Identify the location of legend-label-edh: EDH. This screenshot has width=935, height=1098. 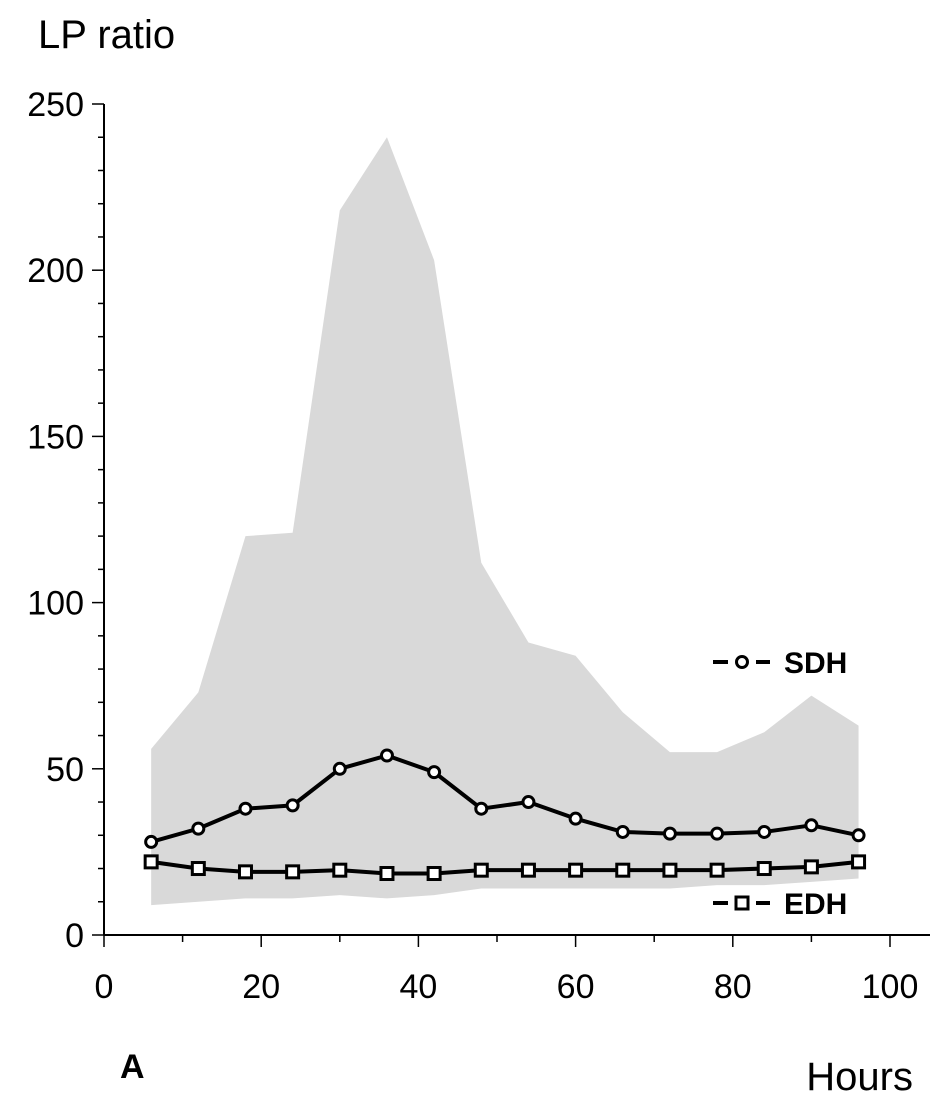
(815, 904).